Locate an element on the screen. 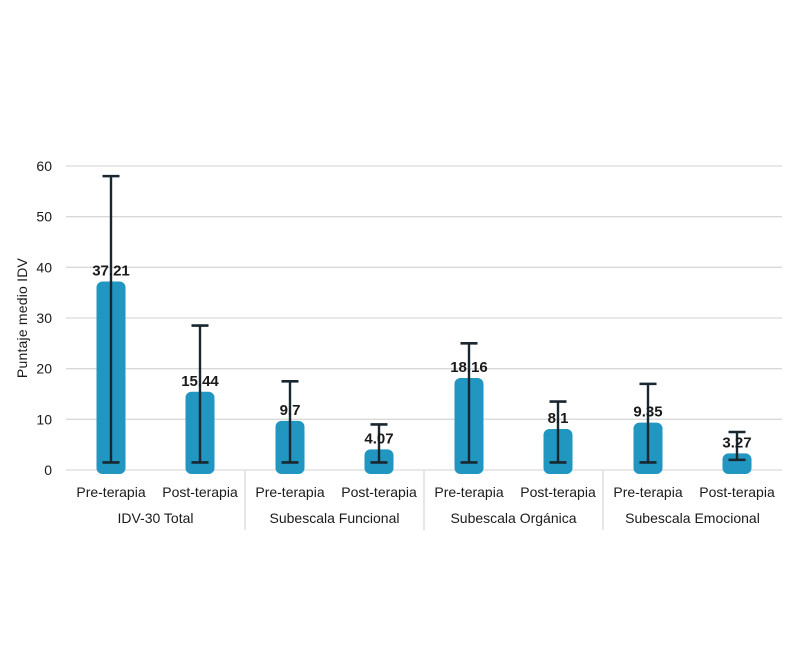 This screenshot has height=647, width=800. value-label: 9.35 is located at coordinates (647, 412).